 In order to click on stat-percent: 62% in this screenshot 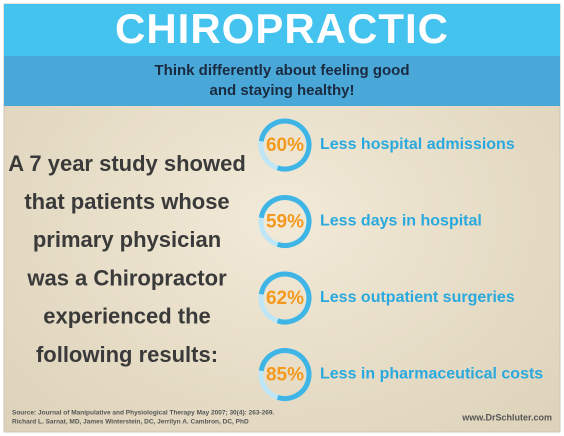, I will do `click(285, 298)`.